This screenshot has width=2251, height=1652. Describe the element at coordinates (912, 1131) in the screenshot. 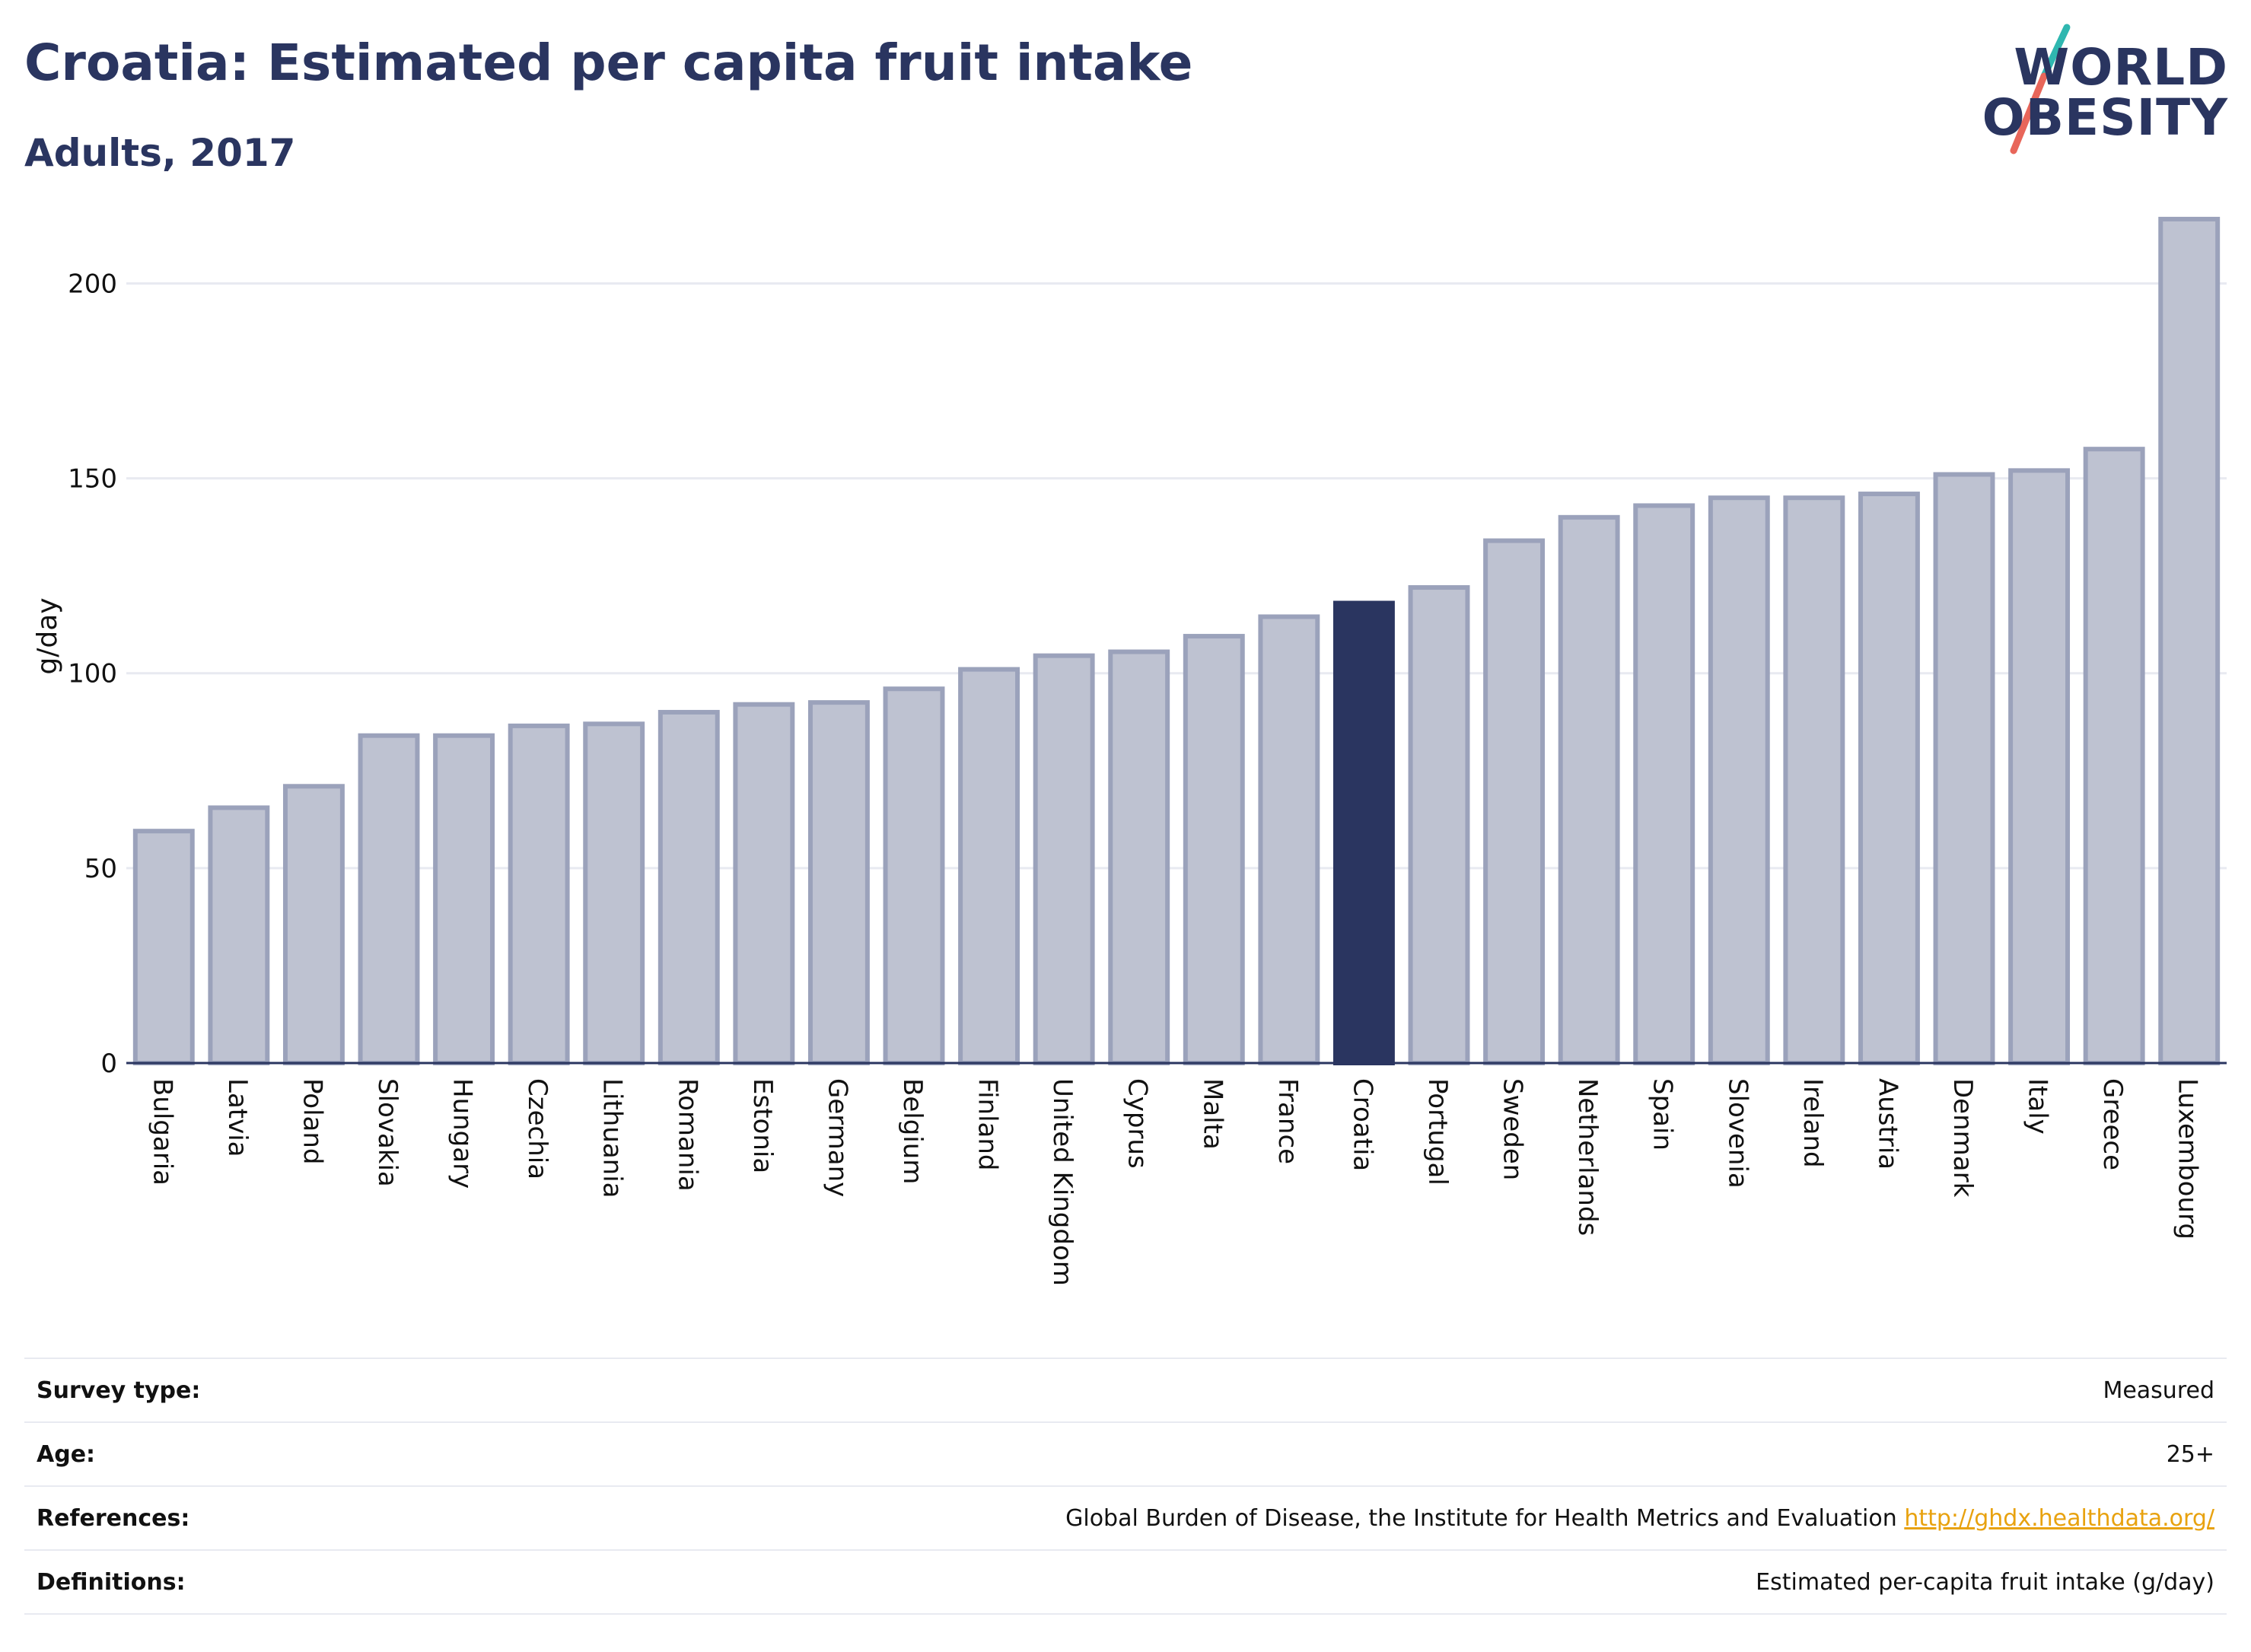

I see `x-tick-label: Belgium` at that location.